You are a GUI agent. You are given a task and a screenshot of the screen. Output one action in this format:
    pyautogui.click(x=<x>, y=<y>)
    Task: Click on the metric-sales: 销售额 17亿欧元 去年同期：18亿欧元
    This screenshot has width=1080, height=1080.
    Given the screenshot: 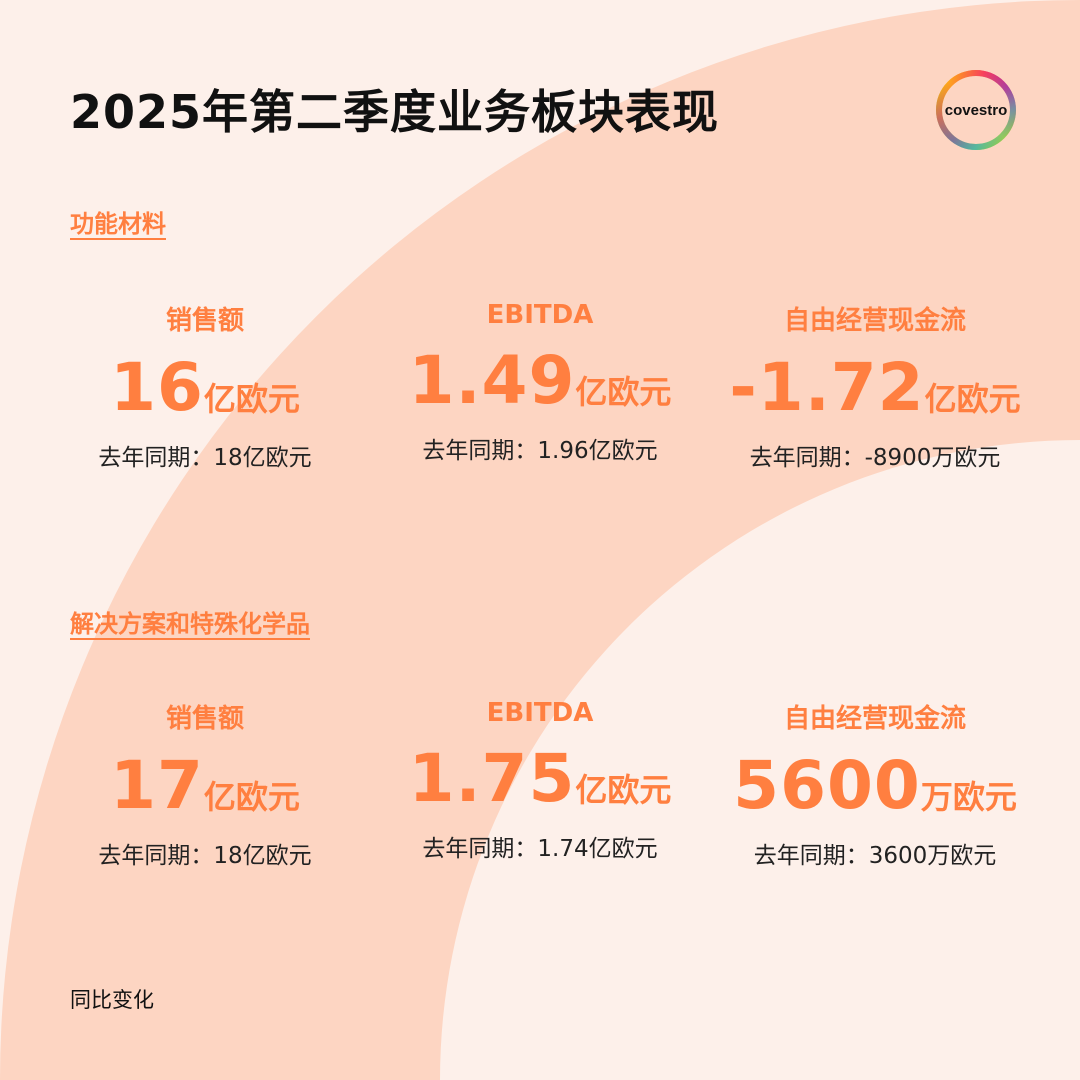 What is the action you would take?
    pyautogui.click(x=205, y=784)
    